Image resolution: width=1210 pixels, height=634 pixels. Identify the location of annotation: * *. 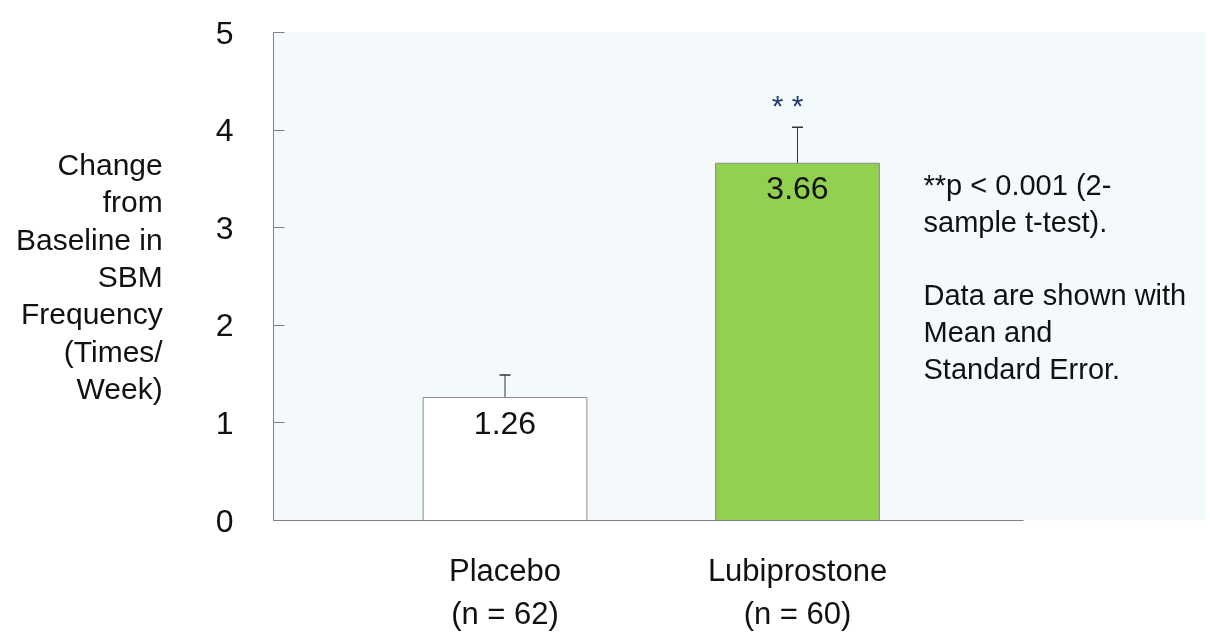
(787, 105).